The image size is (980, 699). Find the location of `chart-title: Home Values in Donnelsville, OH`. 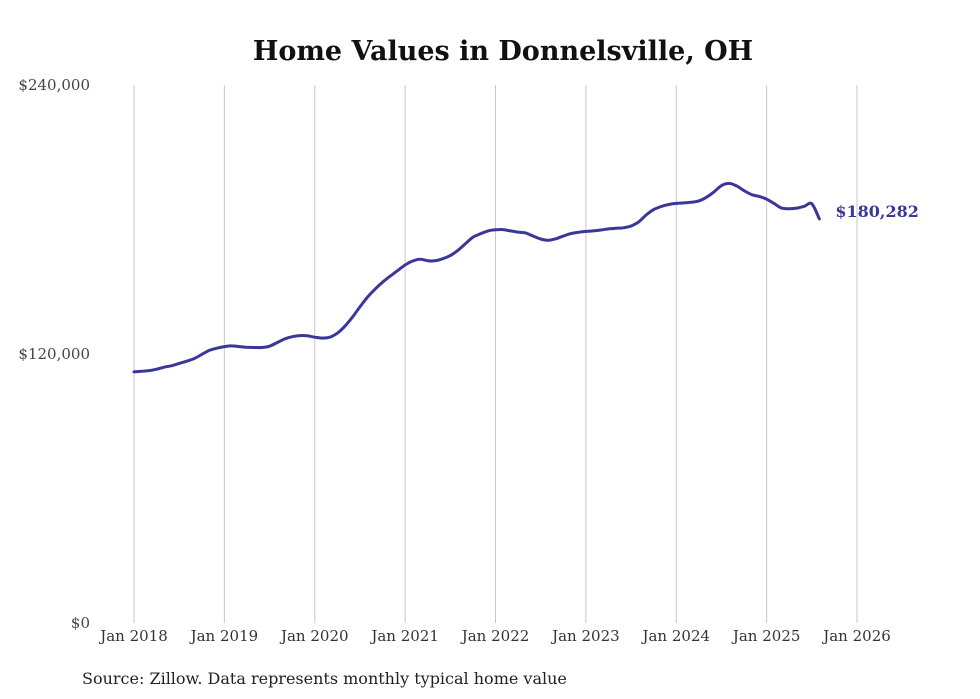

chart-title: Home Values in Donnelsville, OH is located at coordinates (503, 51).